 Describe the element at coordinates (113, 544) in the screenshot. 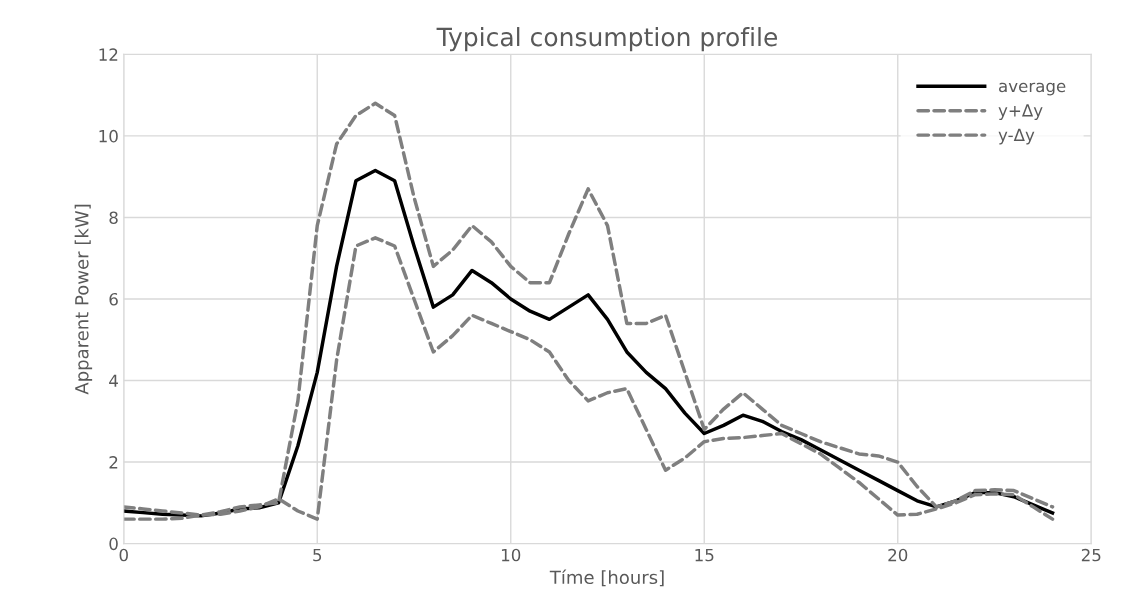

I see `y-tick-label: 0` at that location.